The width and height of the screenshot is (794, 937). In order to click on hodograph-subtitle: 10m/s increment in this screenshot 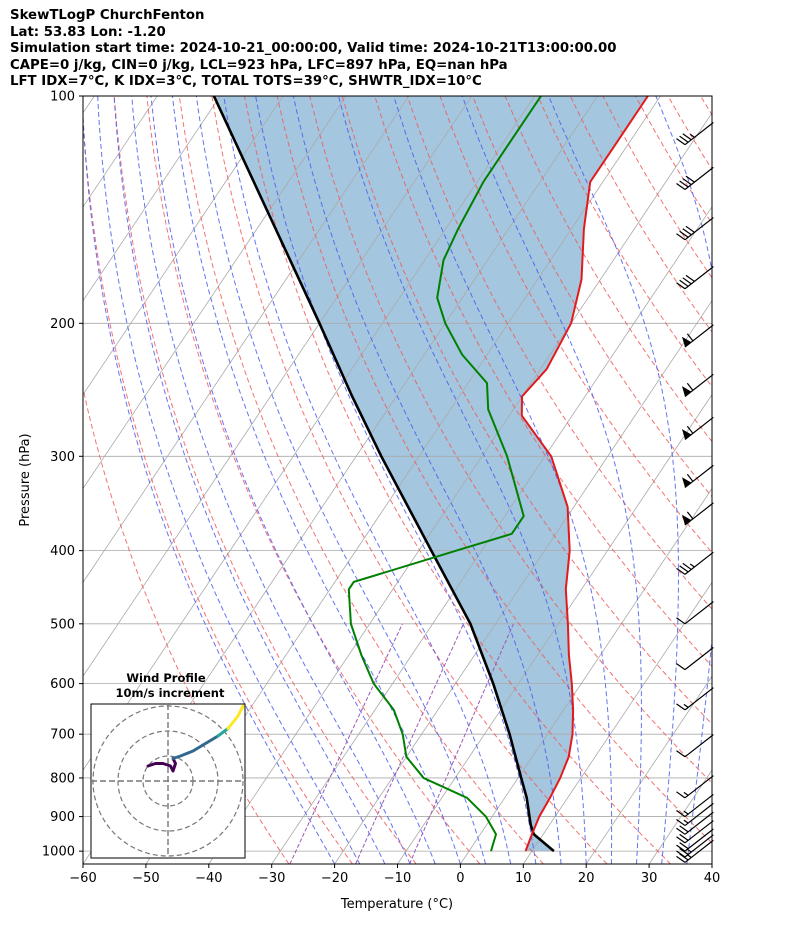, I will do `click(170, 693)`.